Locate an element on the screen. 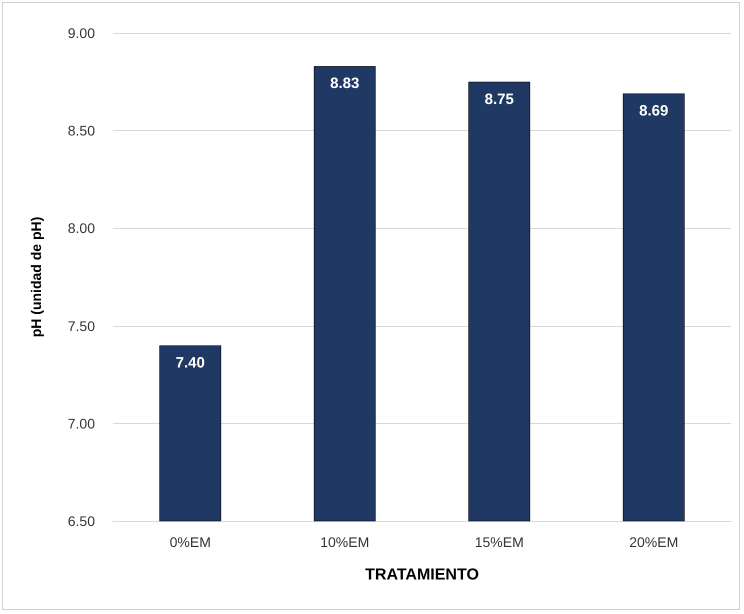  data-label: 7.40 is located at coordinates (190, 363).